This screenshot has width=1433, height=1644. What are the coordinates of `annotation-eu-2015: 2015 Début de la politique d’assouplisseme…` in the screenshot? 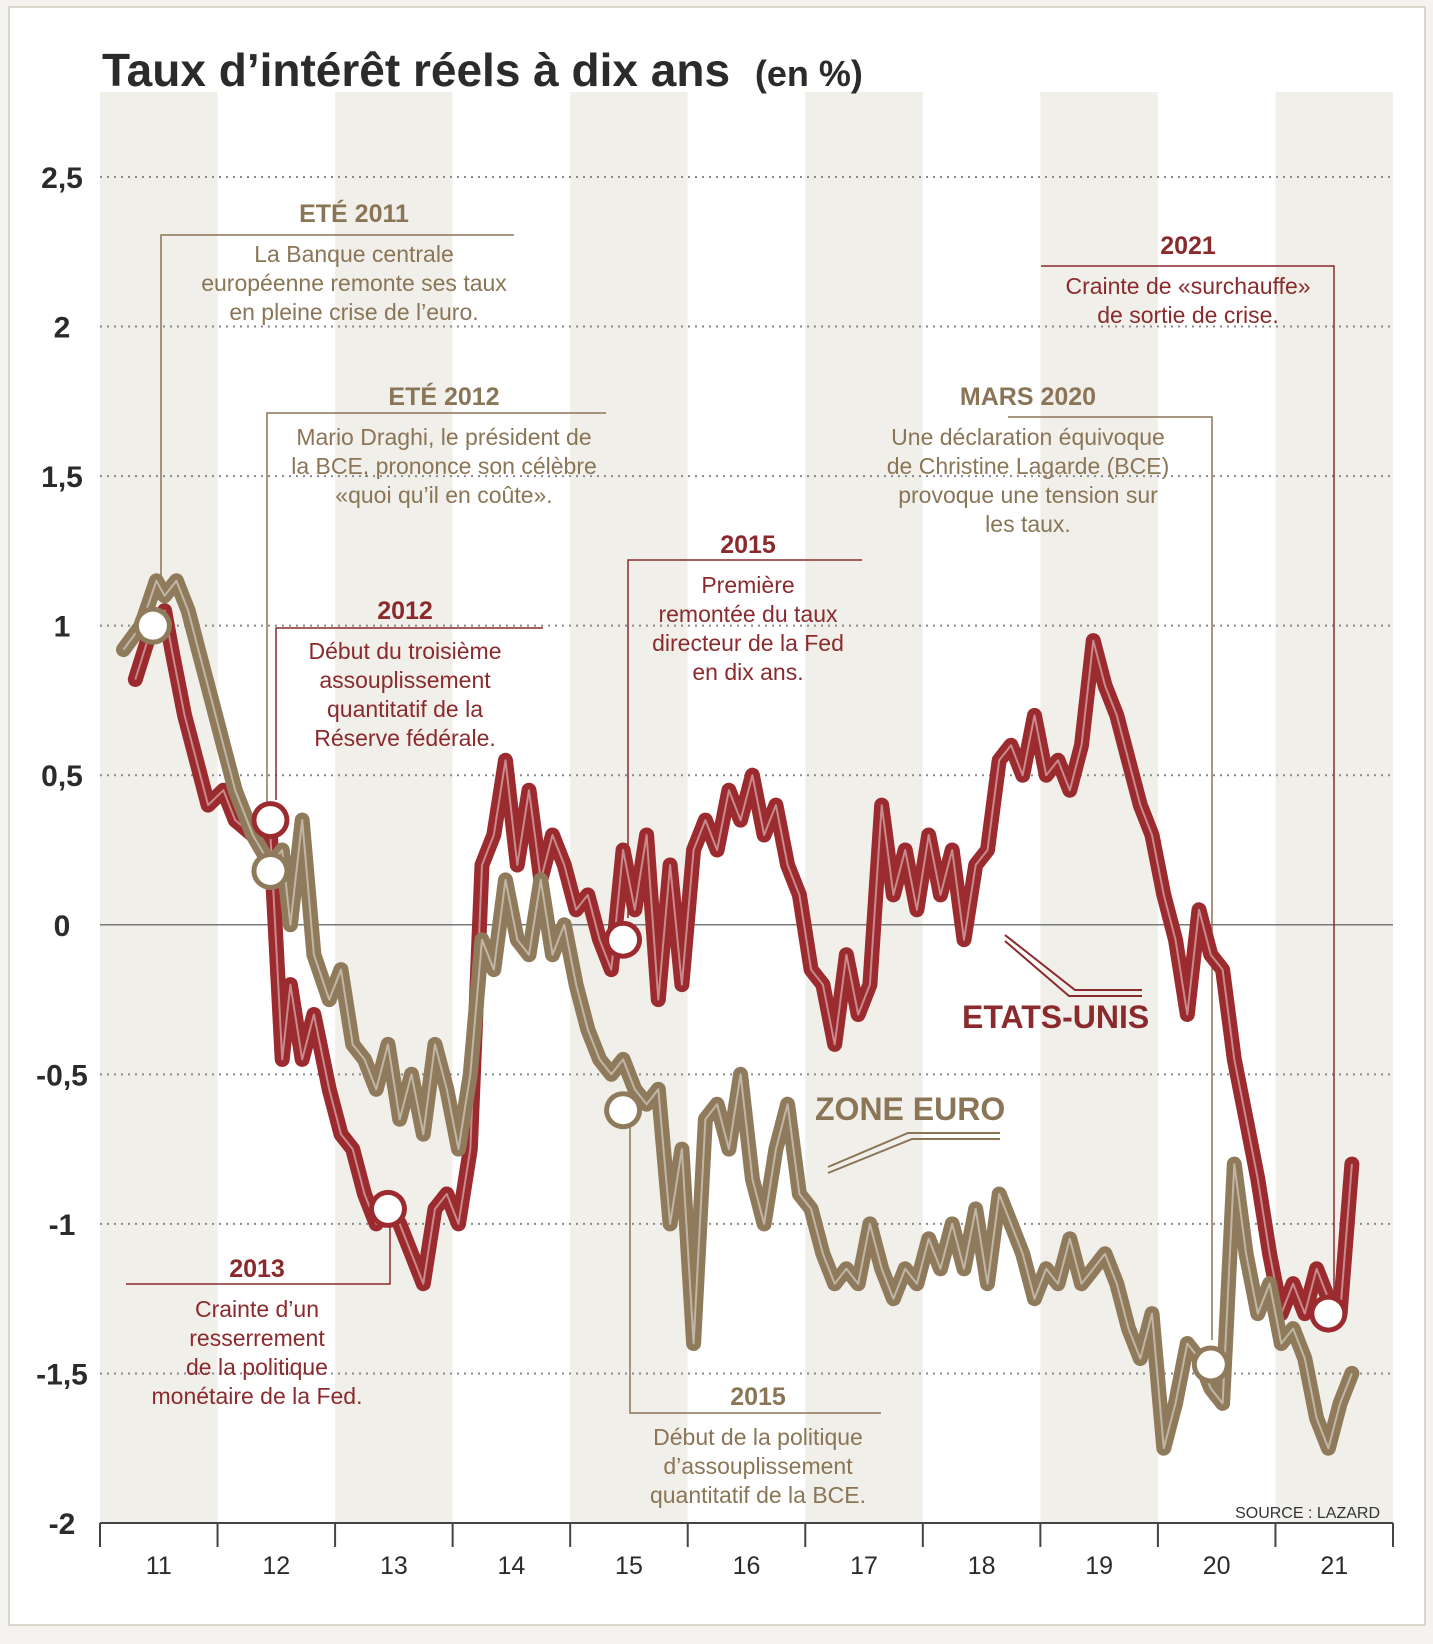 It's located at (758, 1445).